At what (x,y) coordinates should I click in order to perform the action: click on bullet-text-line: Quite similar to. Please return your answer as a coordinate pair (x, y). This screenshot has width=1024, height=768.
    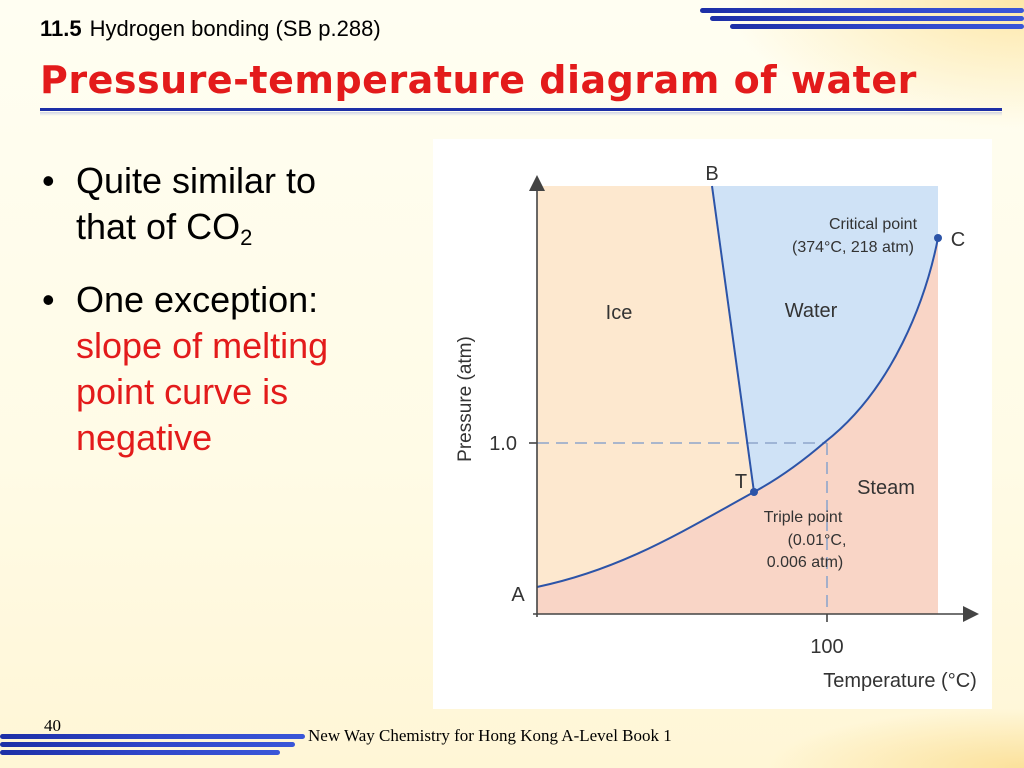
    Looking at the image, I should click on (196, 180).